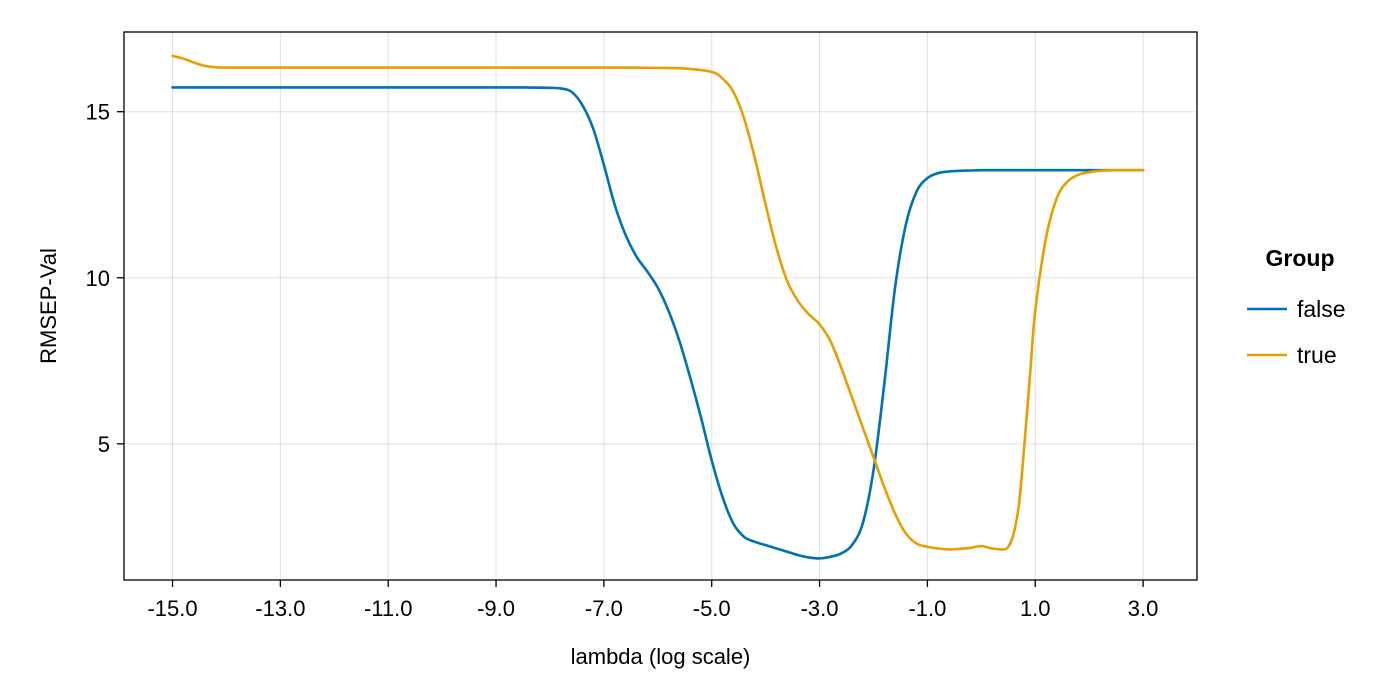 The height and width of the screenshot is (700, 1400). What do you see at coordinates (280, 608) in the screenshot?
I see `x-tick-label: -13.0` at bounding box center [280, 608].